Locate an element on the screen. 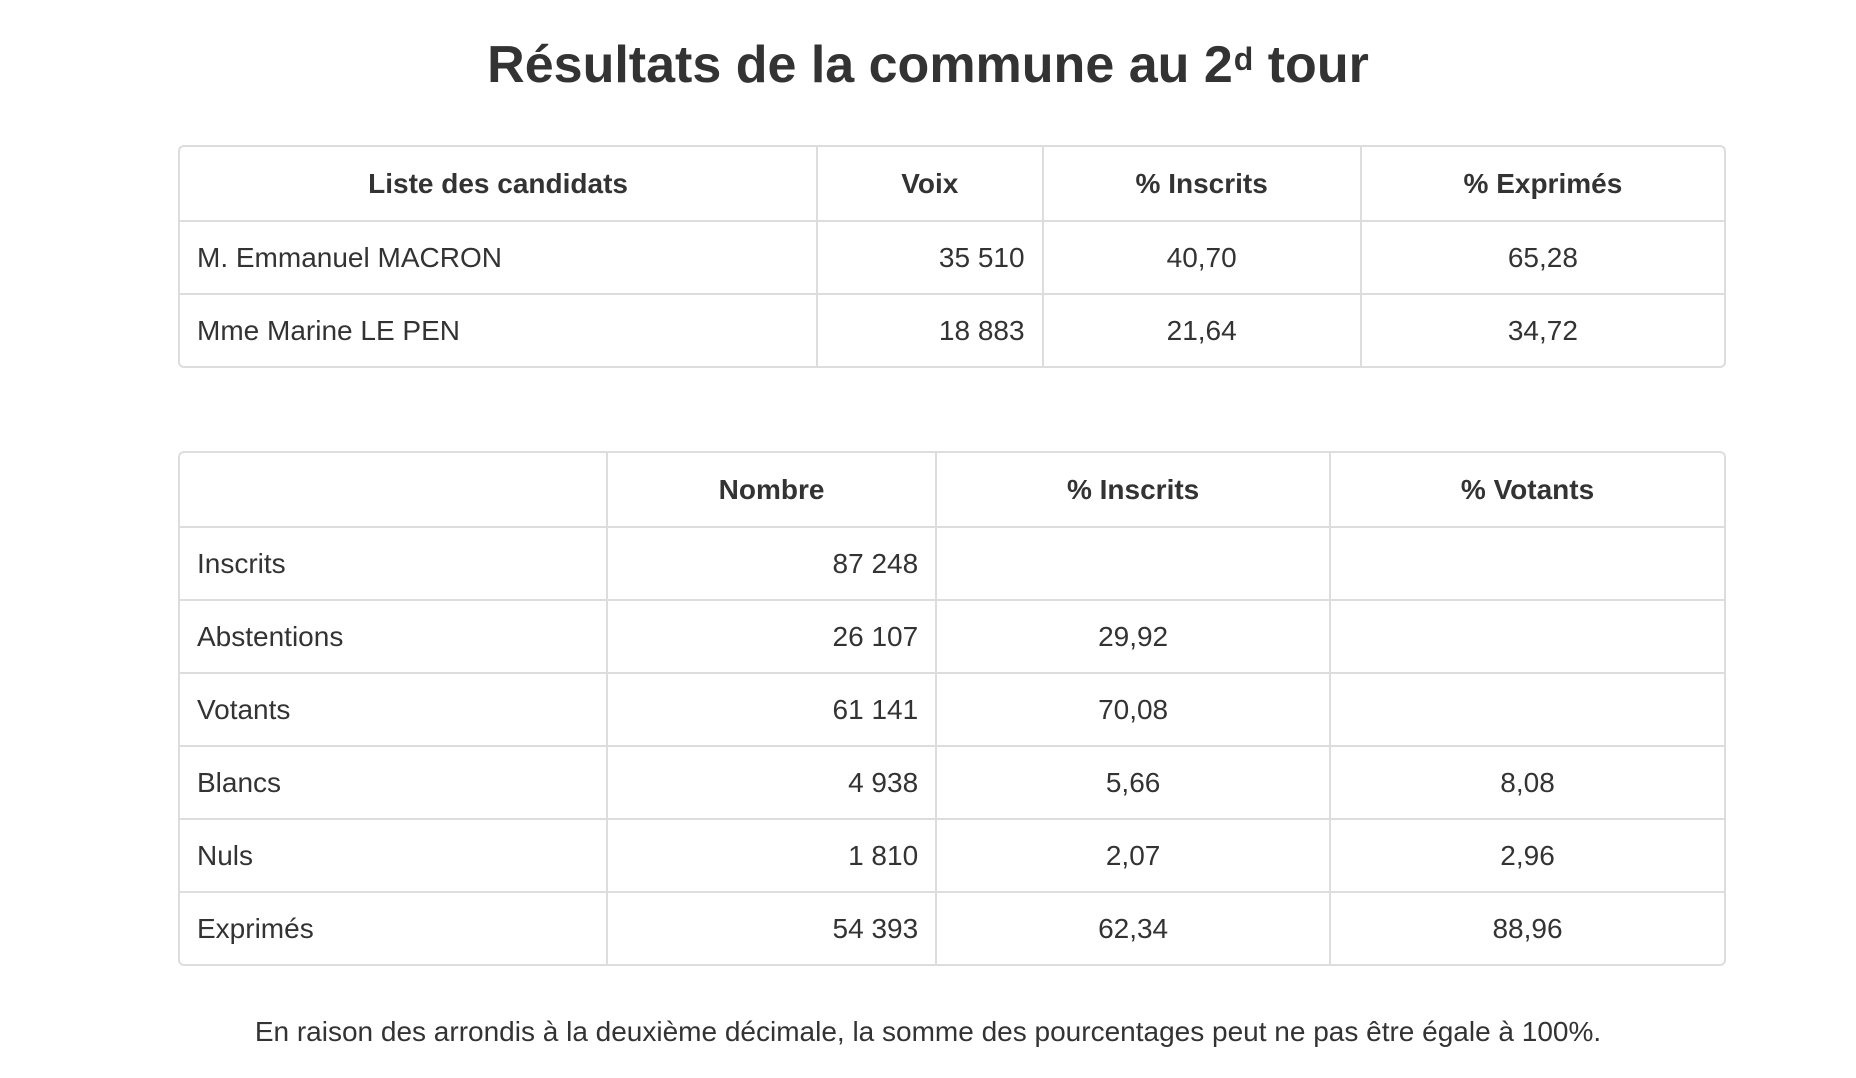 The height and width of the screenshot is (1078, 1856). candidate-inscrits: 21,64 is located at coordinates (1200, 329).